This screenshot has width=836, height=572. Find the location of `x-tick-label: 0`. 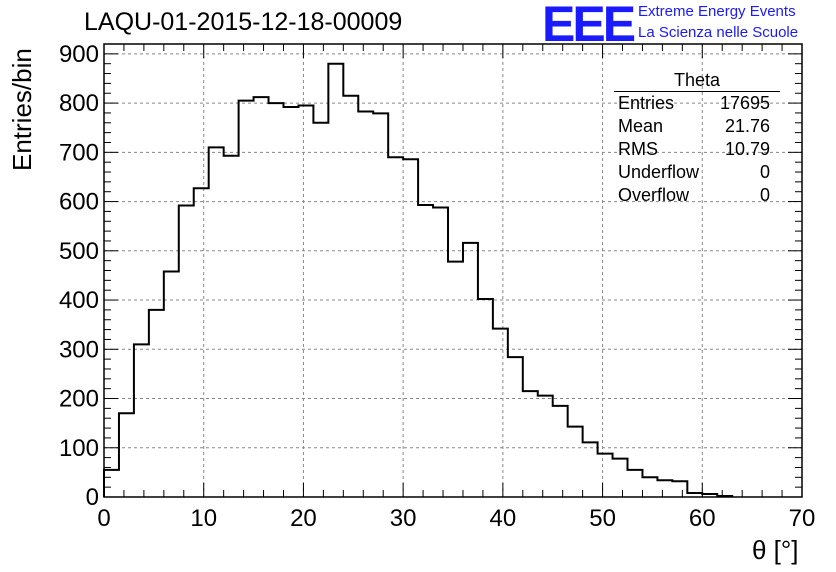

x-tick-label: 0 is located at coordinates (103, 518).